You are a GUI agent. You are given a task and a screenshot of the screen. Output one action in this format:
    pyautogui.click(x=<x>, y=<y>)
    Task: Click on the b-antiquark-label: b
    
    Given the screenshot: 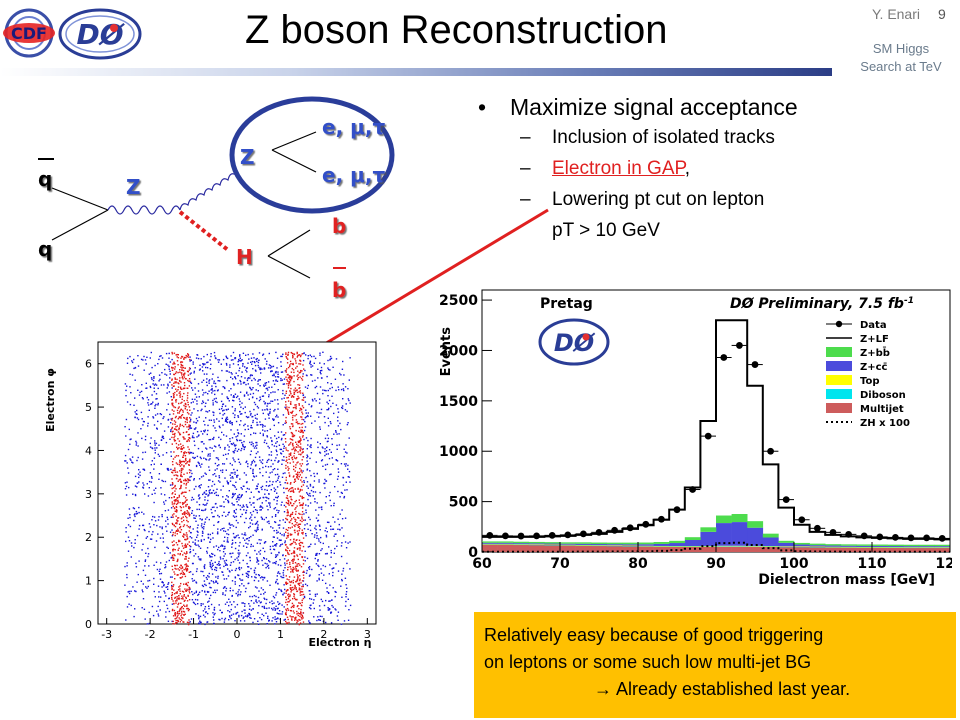 What is the action you would take?
    pyautogui.click(x=339, y=290)
    